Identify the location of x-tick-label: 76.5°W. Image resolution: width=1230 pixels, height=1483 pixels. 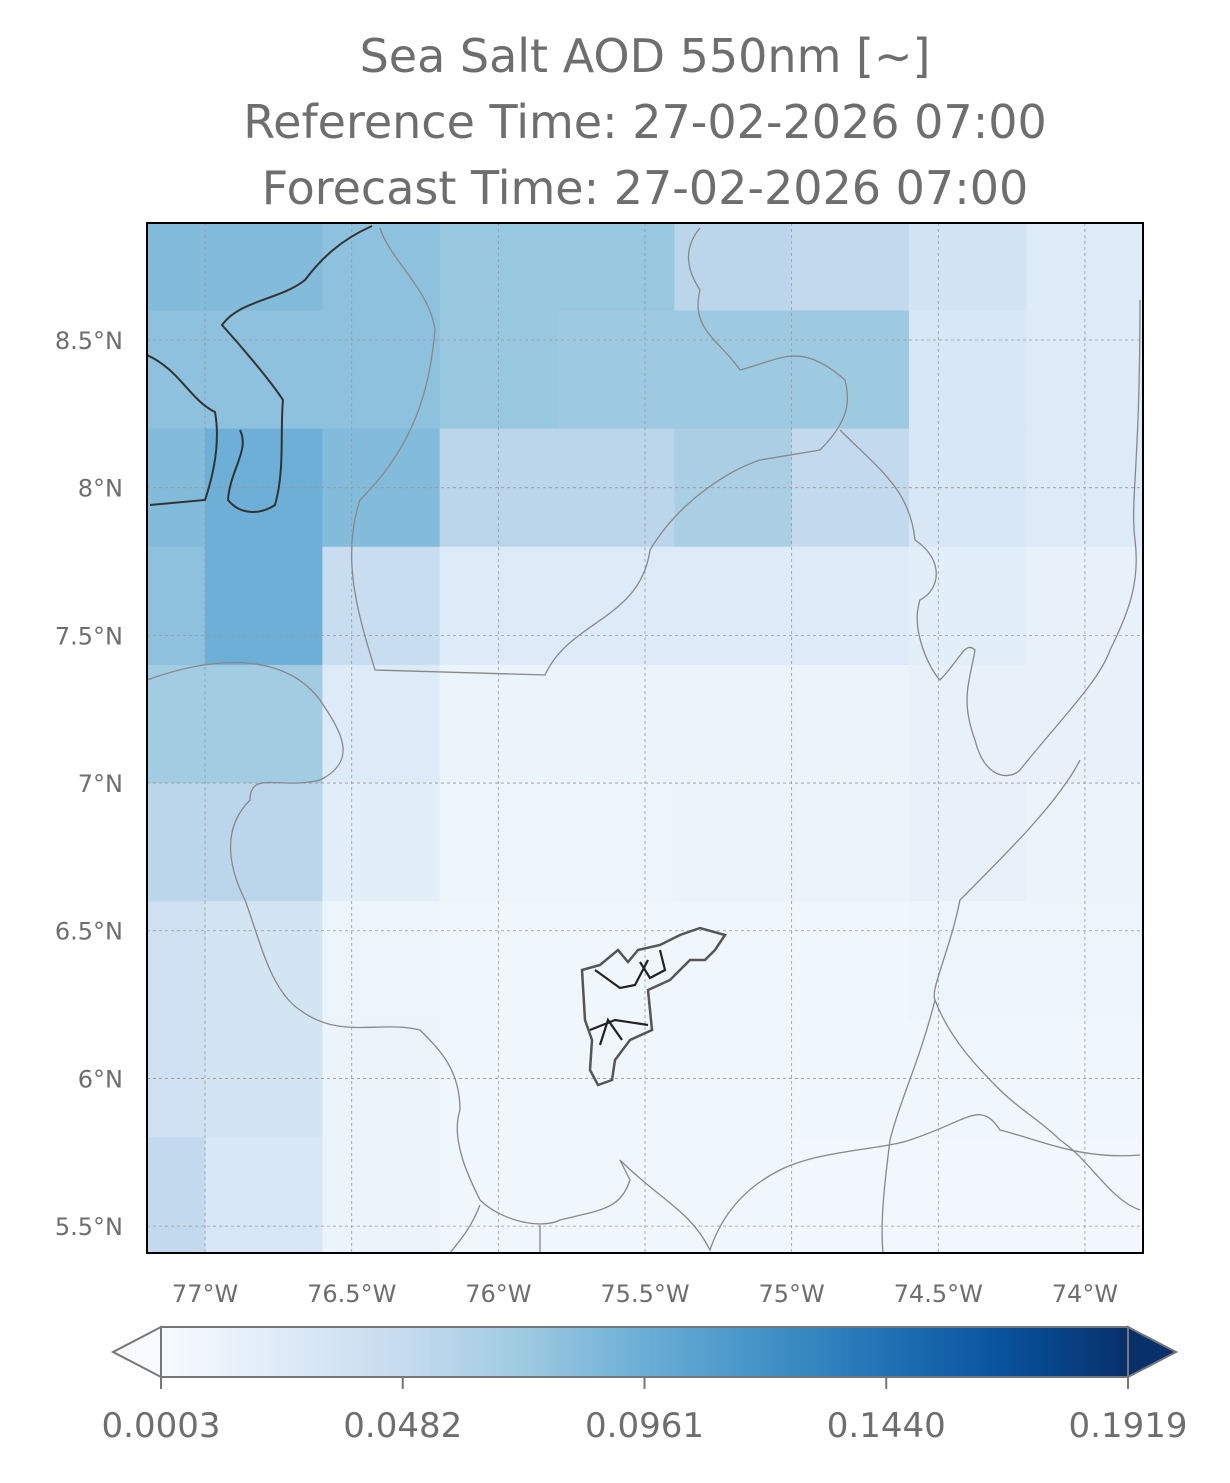
(351, 1294).